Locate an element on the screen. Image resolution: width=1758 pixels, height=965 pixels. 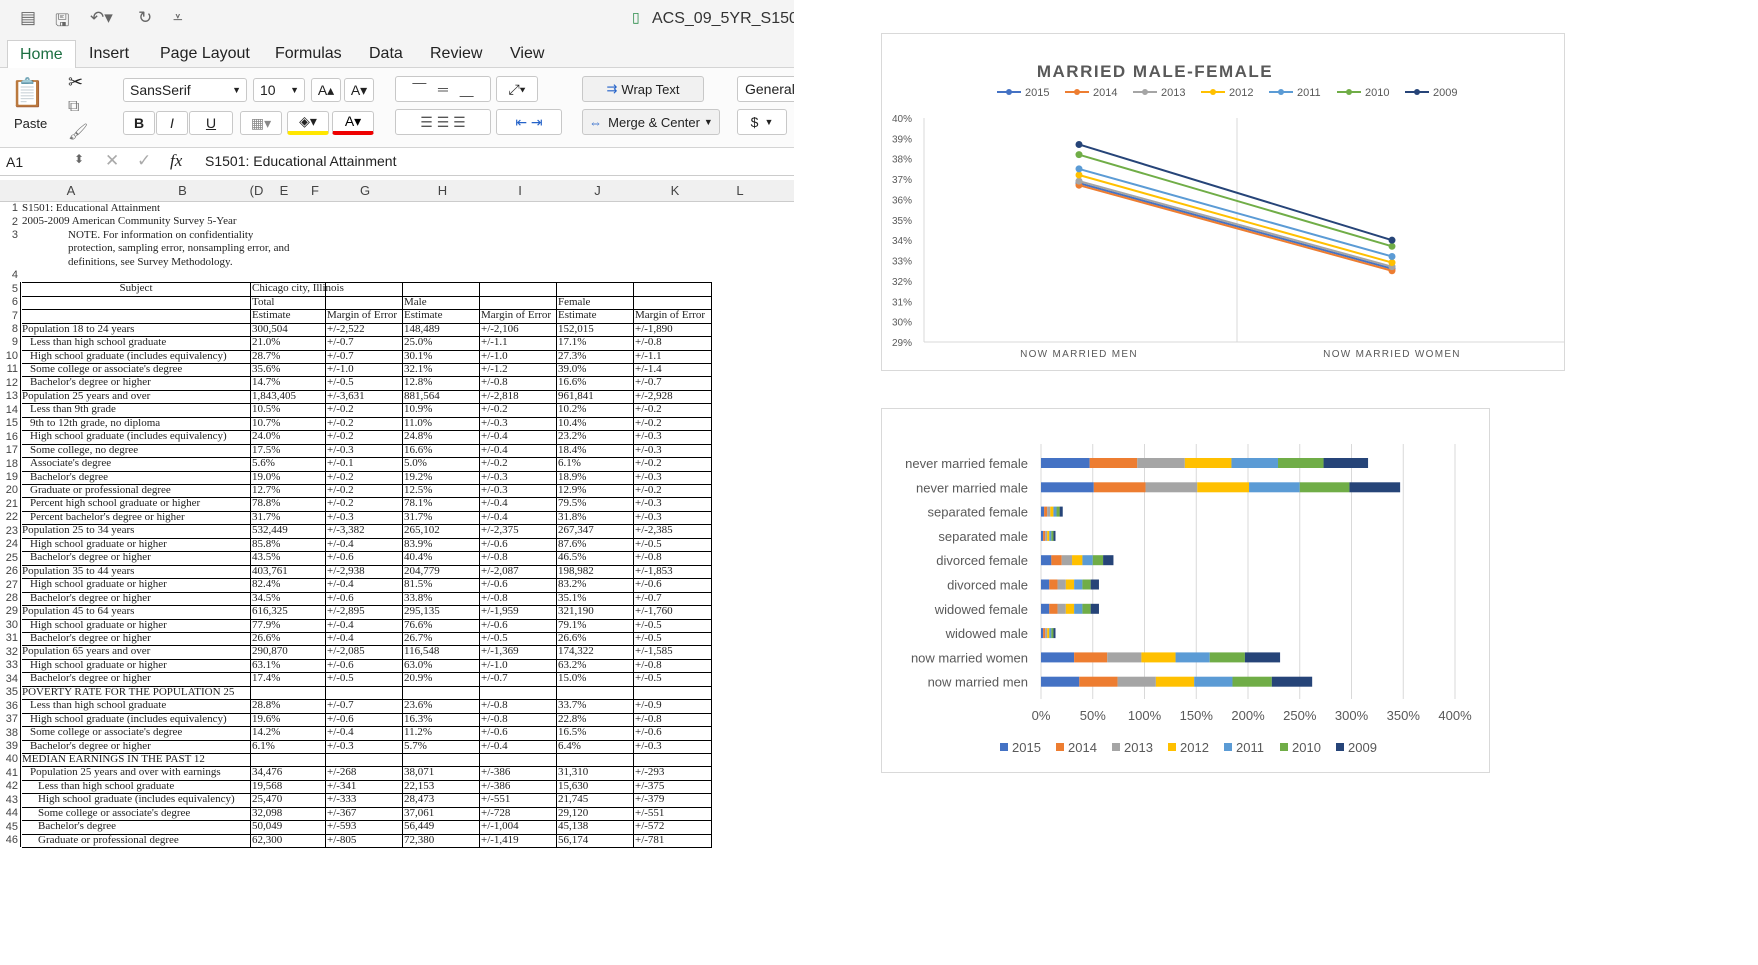
cell: 290,870 is located at coordinates (270, 651).